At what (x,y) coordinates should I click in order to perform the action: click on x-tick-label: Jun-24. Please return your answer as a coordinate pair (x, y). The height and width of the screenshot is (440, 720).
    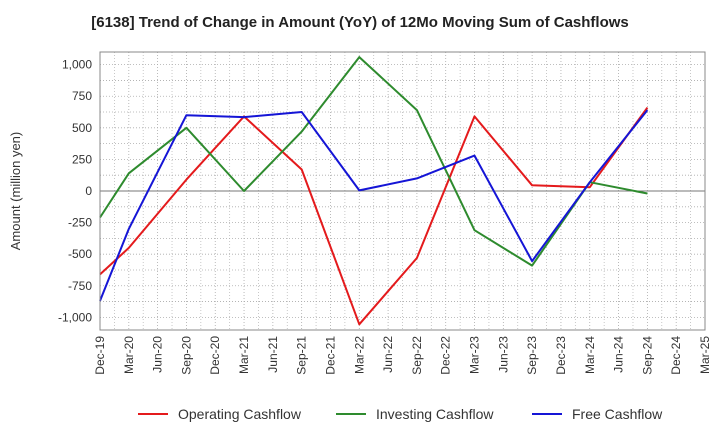
    Looking at the image, I should click on (619, 354).